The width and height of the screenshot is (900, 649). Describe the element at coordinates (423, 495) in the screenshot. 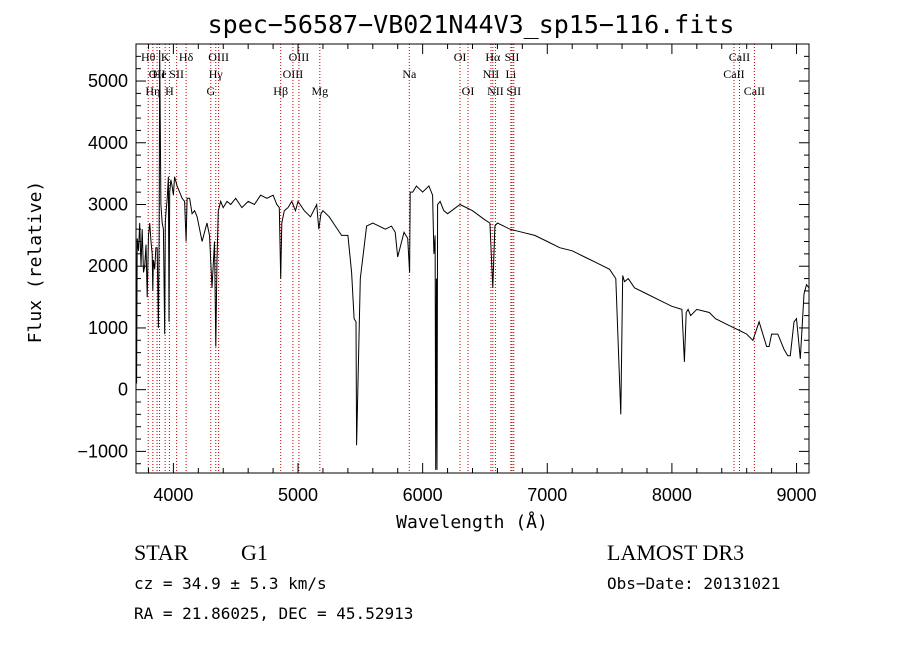

I see `x-tick-label: 6000` at that location.